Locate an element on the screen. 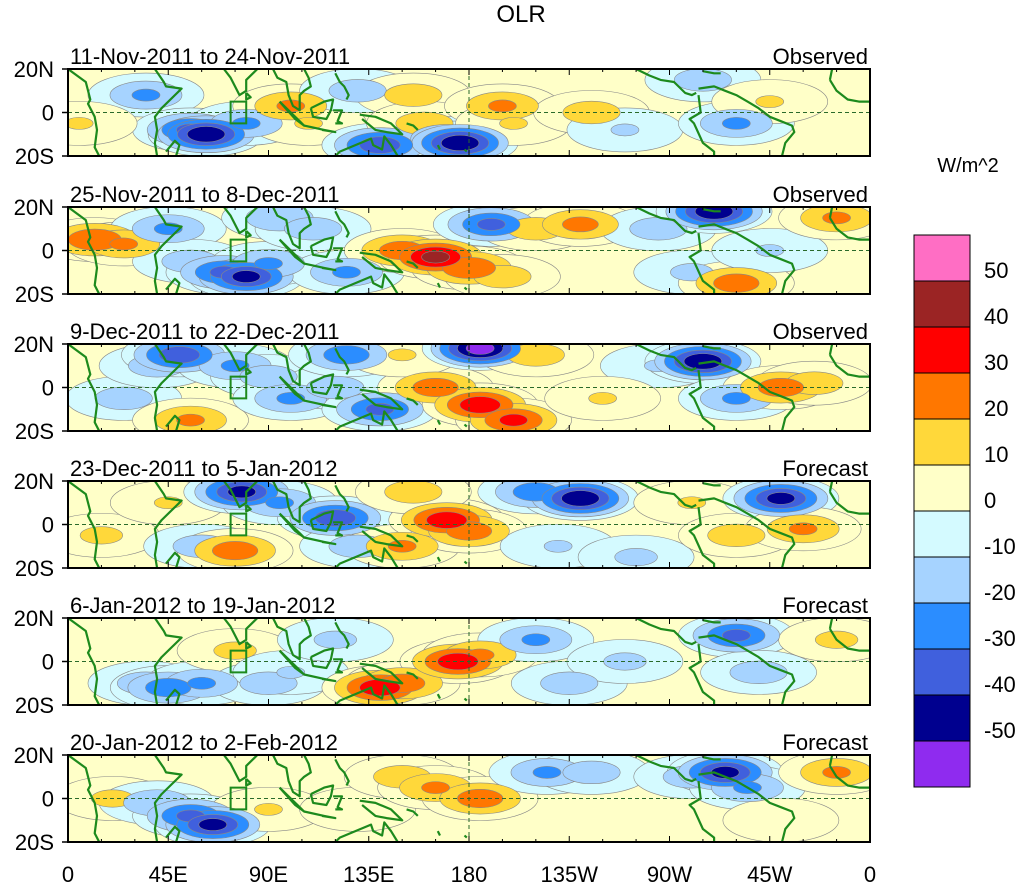  x-tick-label: 90E is located at coordinates (268, 874).